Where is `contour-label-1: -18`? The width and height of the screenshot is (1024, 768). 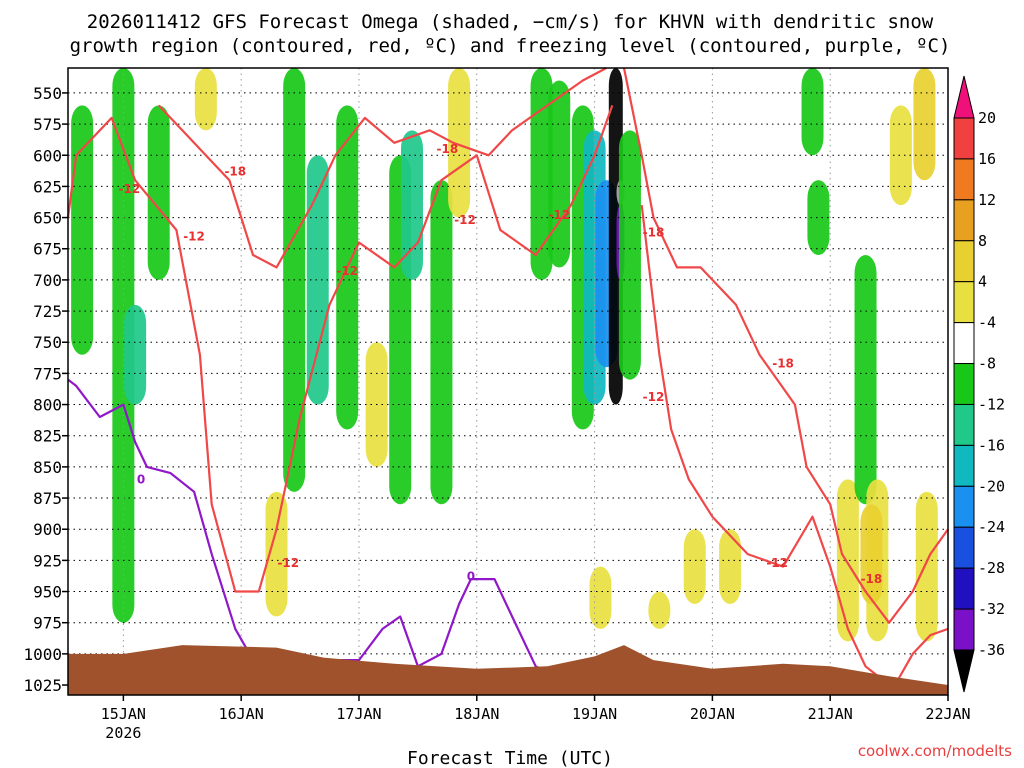 contour-label-1: -18 is located at coordinates (235, 171).